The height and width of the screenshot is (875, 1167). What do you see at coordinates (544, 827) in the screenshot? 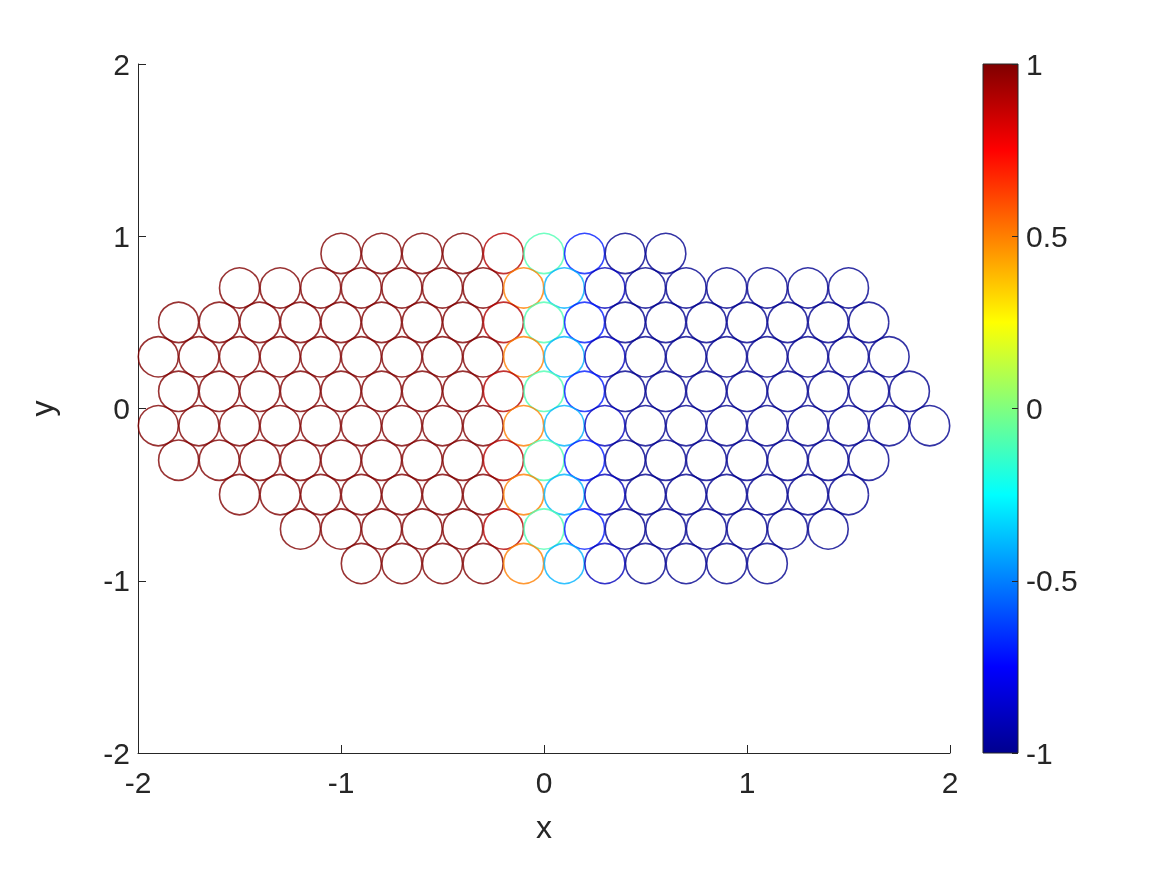
I see `x-axis-title: x` at bounding box center [544, 827].